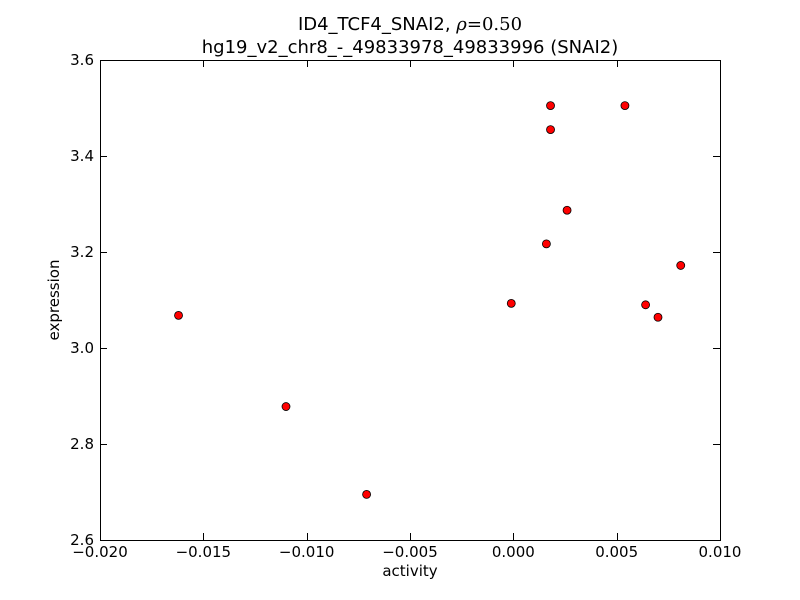 The height and width of the screenshot is (600, 800). Describe the element at coordinates (494, 24) in the screenshot. I see `chart-title-rho-value: =0.50` at that location.